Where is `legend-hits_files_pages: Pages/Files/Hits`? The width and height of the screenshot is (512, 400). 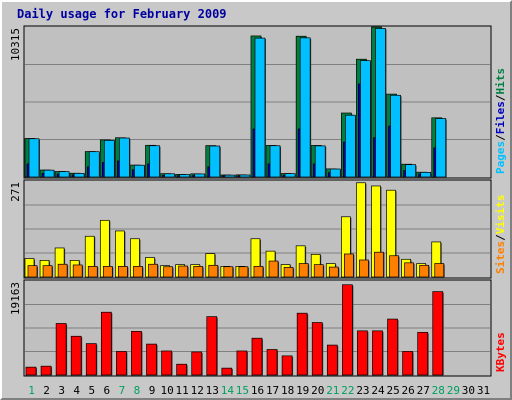 legend-hits_files_pages: Pages/Files/Hits is located at coordinates (500, 121).